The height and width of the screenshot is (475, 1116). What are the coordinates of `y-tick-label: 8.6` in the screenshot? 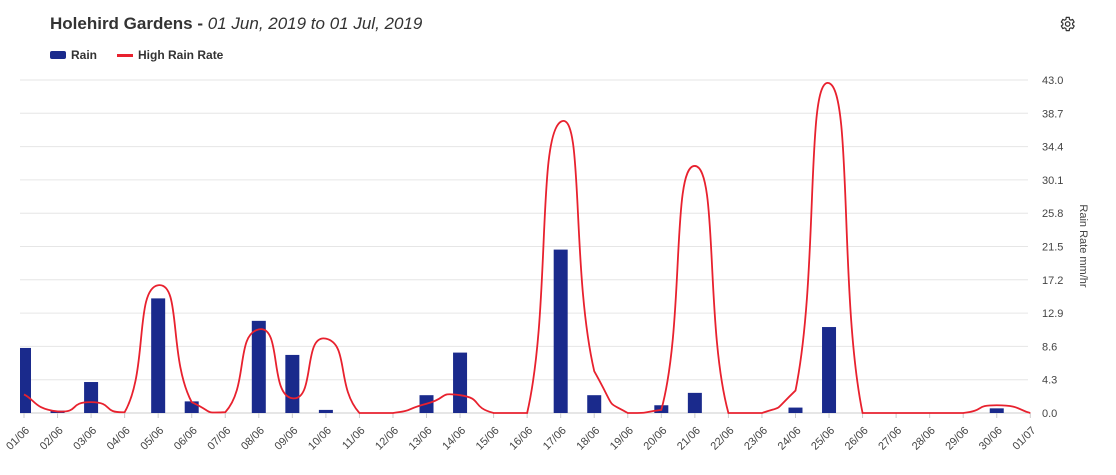 It's located at (1049, 347).